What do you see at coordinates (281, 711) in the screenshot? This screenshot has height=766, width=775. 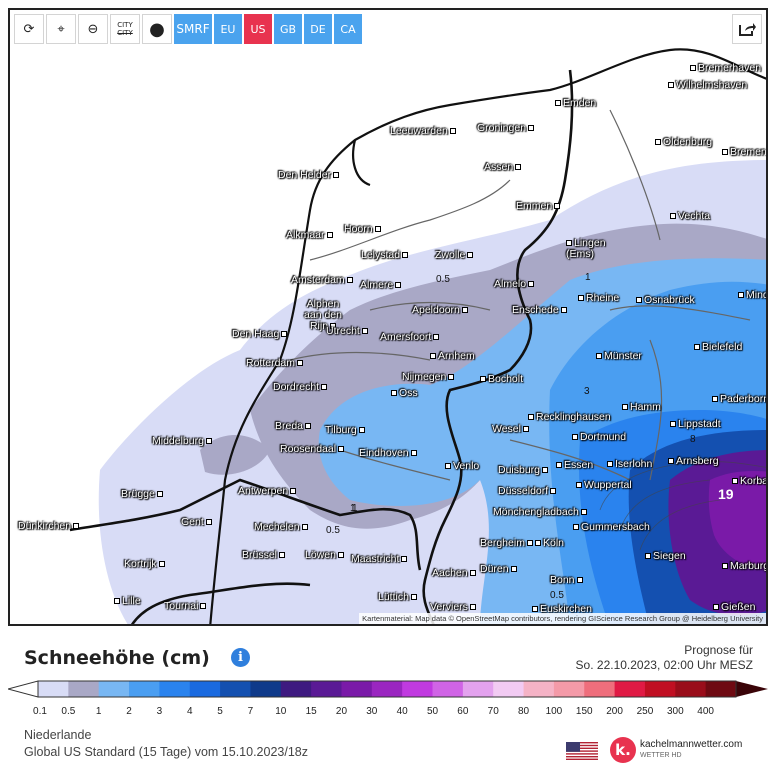 I see `legend-label: 10` at bounding box center [281, 711].